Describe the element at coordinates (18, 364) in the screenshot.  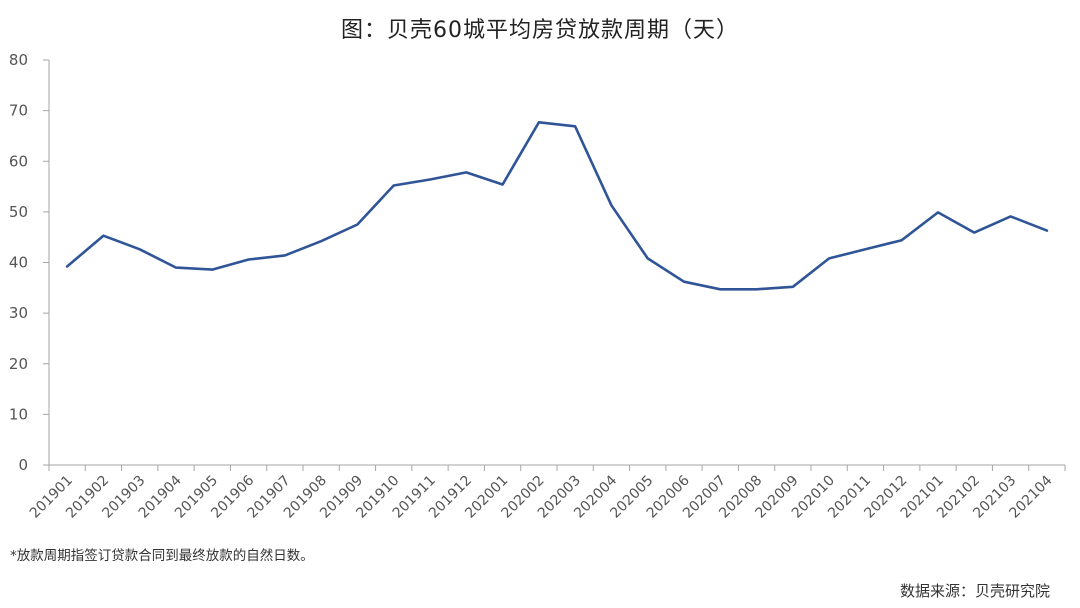
I see `y-tick-label: 20` at that location.